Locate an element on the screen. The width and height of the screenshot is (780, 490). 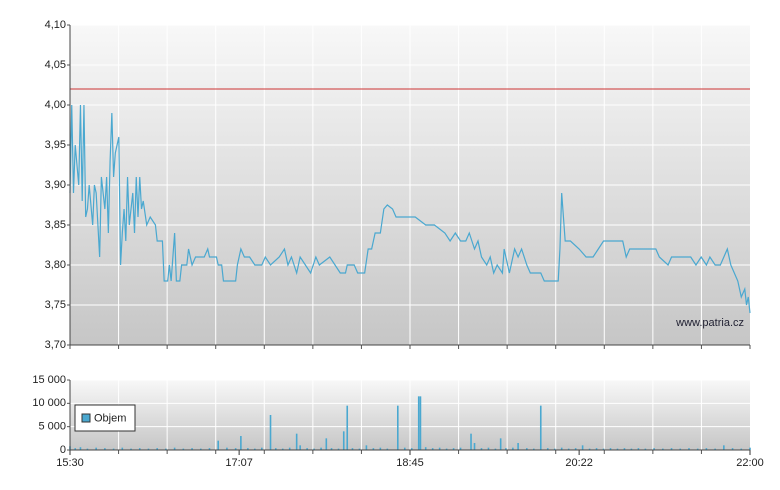
y-tick-label: 5 000 is located at coordinates (52, 427).